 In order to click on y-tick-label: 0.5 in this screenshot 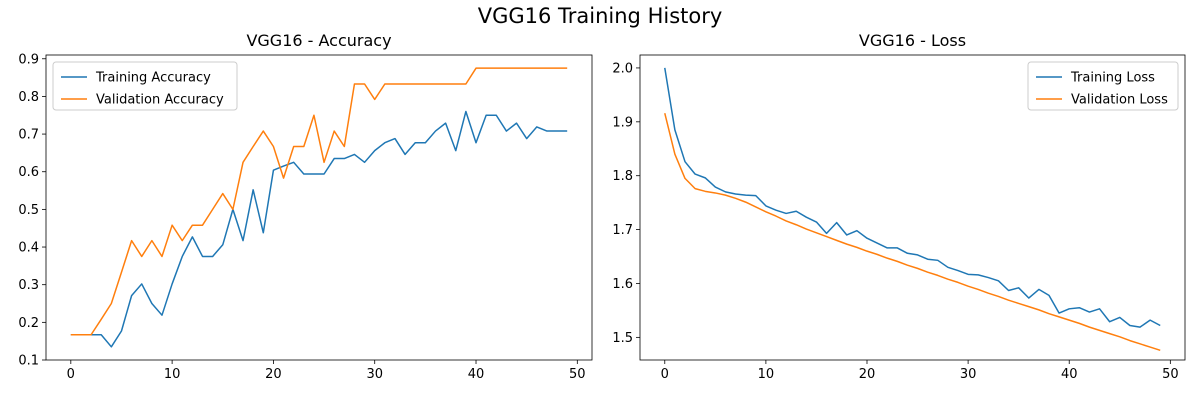, I will do `click(28, 210)`.